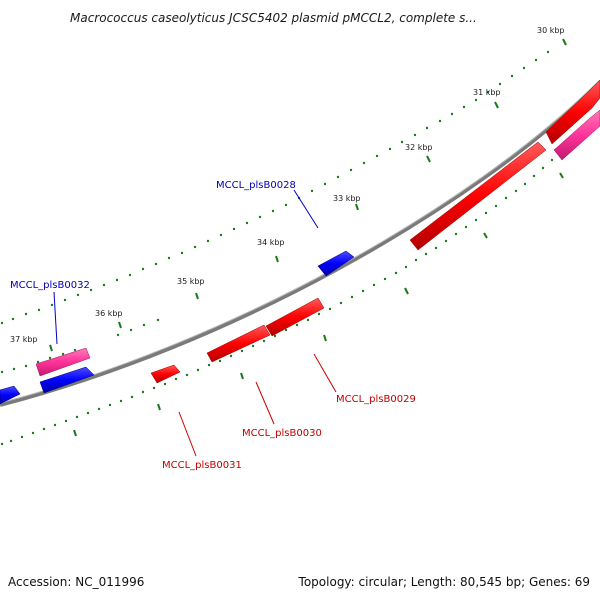 The image size is (600, 600). Describe the element at coordinates (50, 285) in the screenshot. I see `gene-label-b0032: MCCL_plsB0032` at that location.